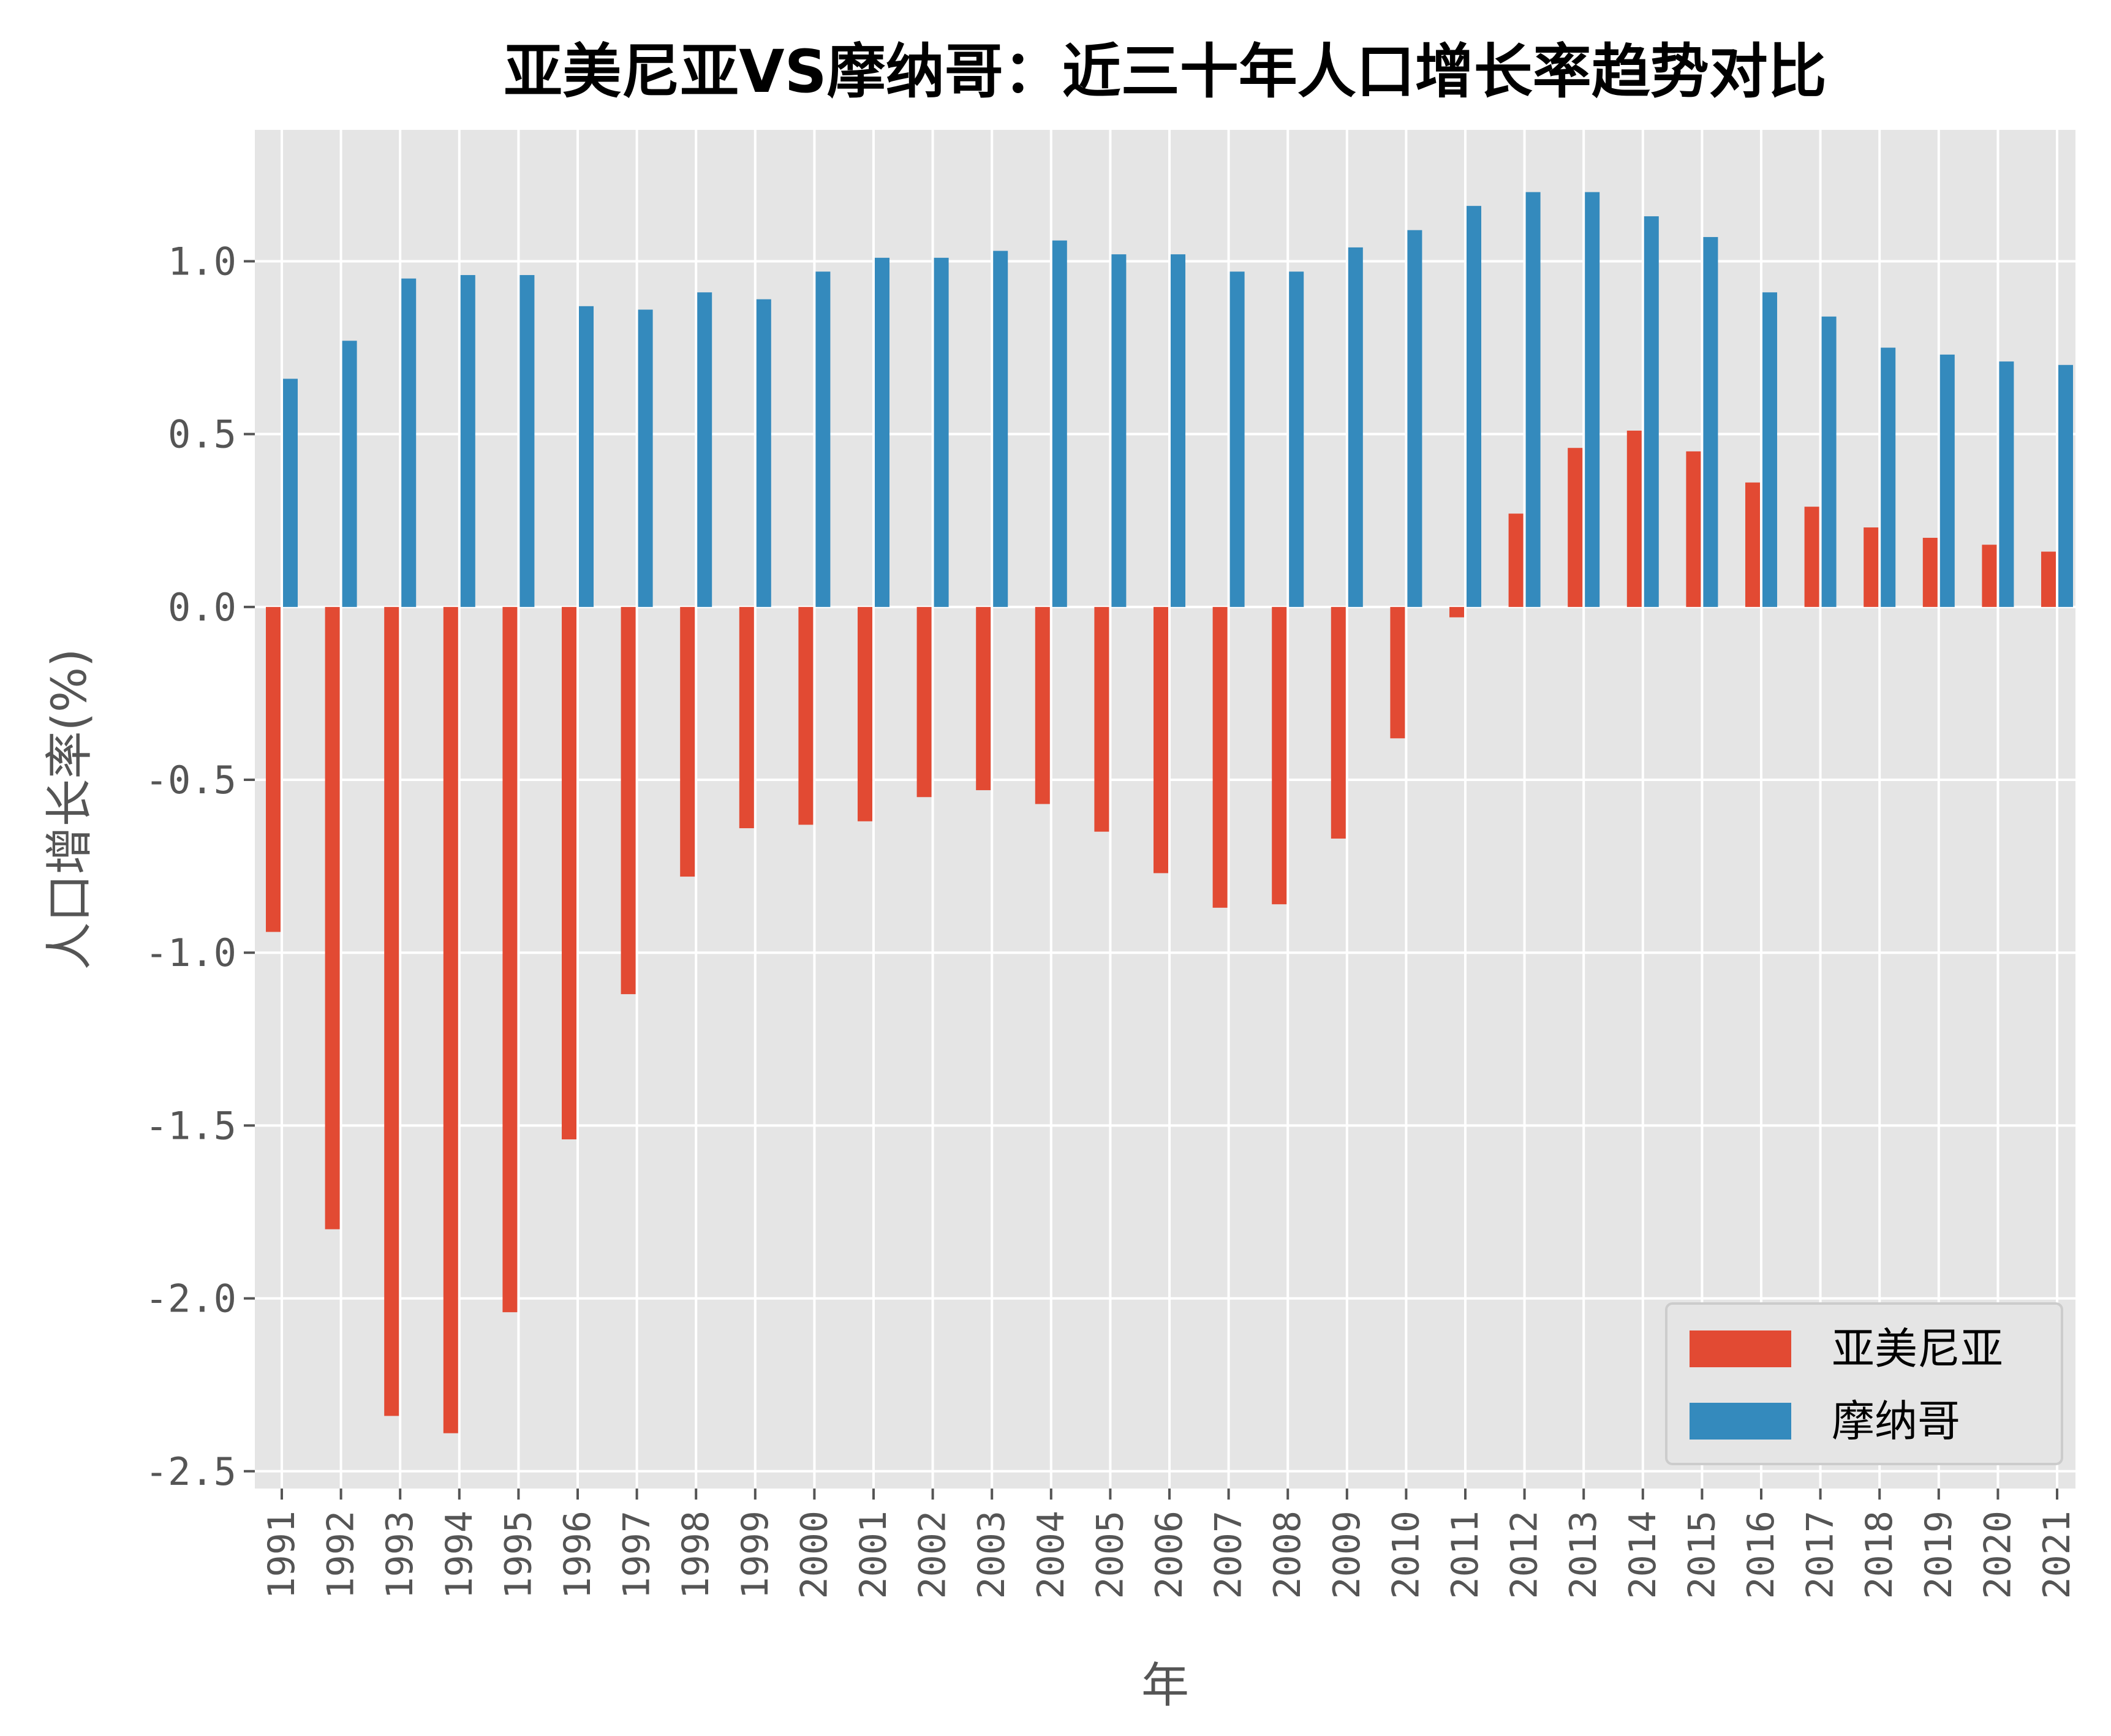 The image size is (2111, 1736). I want to click on y-tick-label: -1.0, so click(191, 953).